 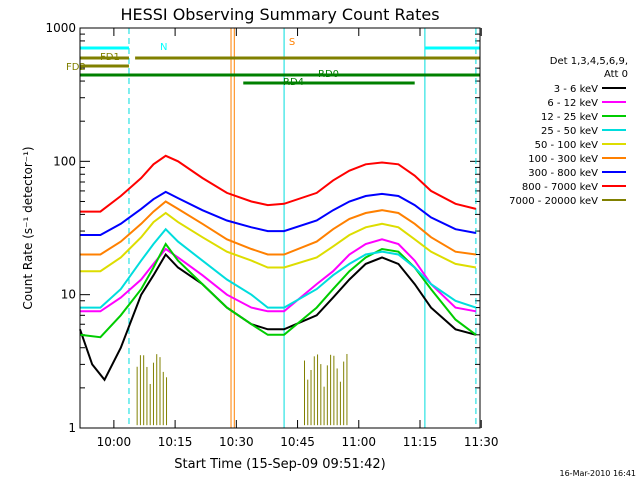 I want to click on x-tick-label: 10:00, so click(x=114, y=442).